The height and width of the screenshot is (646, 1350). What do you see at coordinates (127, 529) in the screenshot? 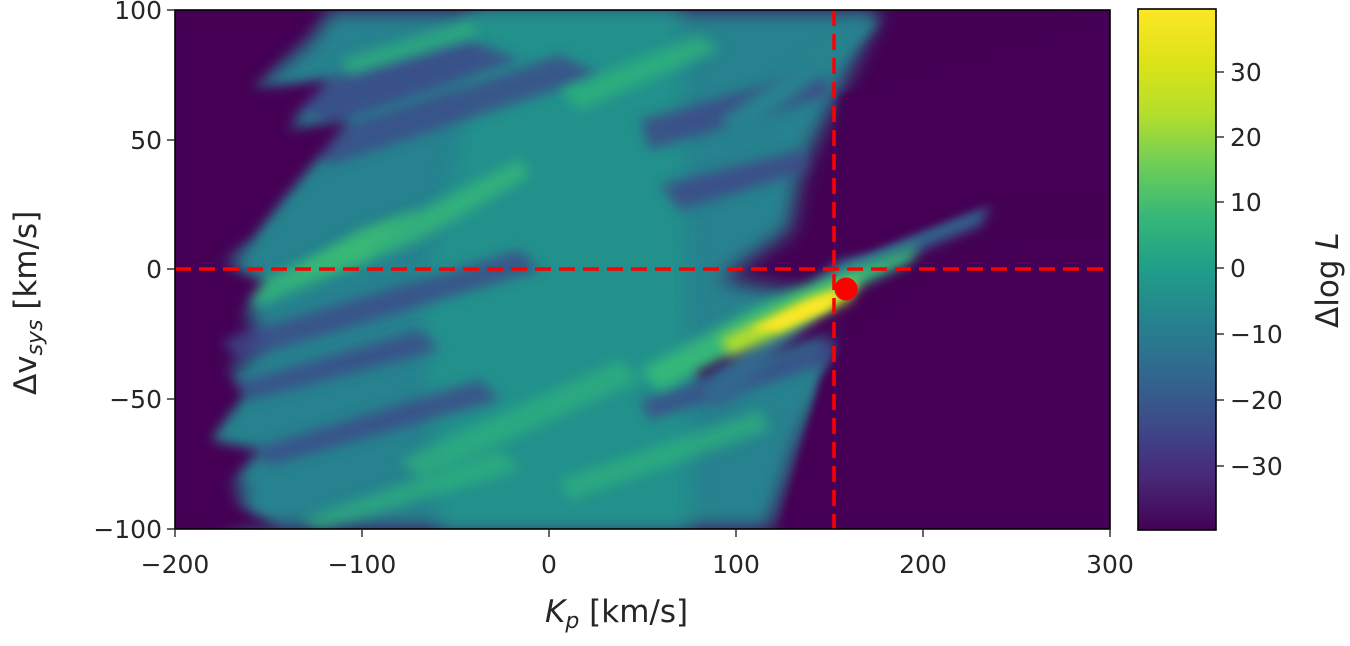
I see `y-tick-label: −100` at bounding box center [127, 529].